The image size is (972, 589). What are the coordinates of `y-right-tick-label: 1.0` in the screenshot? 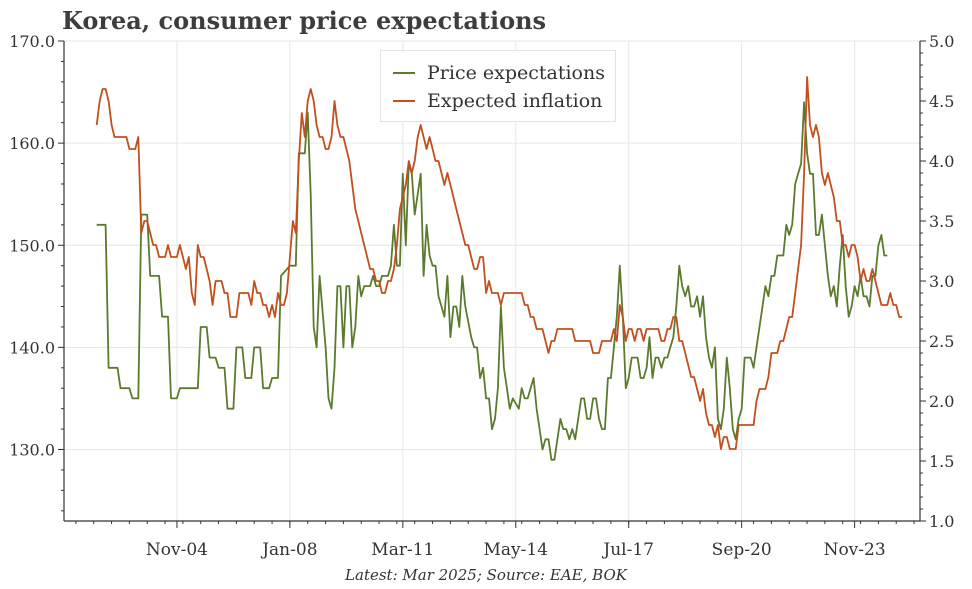 It's located at (941, 521).